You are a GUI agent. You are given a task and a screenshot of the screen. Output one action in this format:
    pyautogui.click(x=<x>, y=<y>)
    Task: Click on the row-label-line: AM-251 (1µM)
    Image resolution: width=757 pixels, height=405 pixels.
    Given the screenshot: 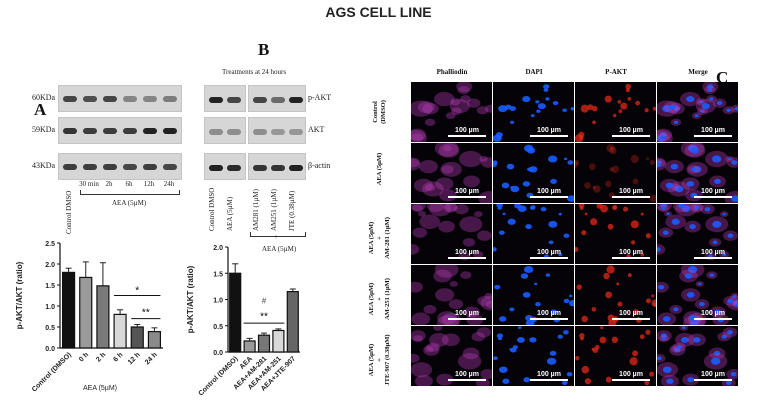 What is the action you would take?
    pyautogui.click(x=387, y=299)
    